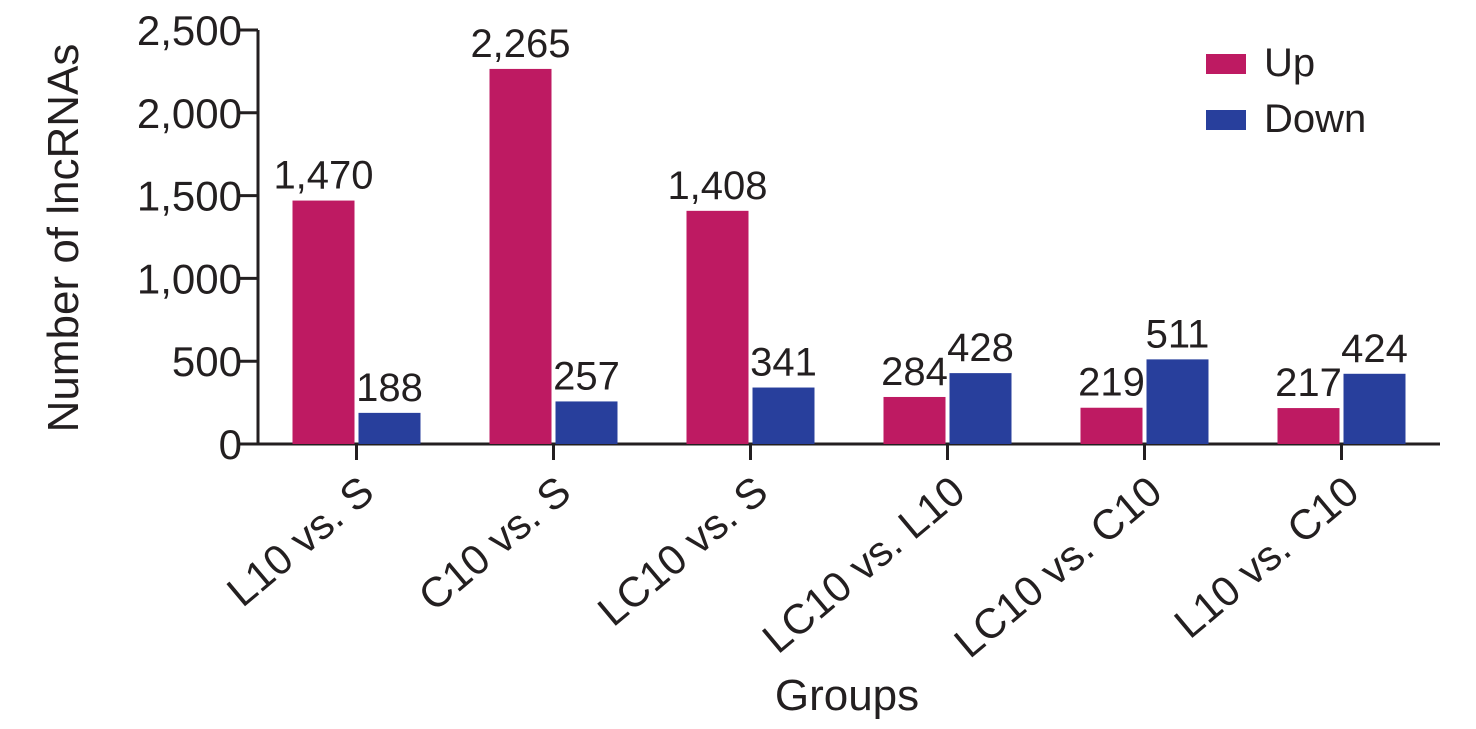  Describe the element at coordinates (189, 113) in the screenshot. I see `y-tick-label: 2,000` at that location.